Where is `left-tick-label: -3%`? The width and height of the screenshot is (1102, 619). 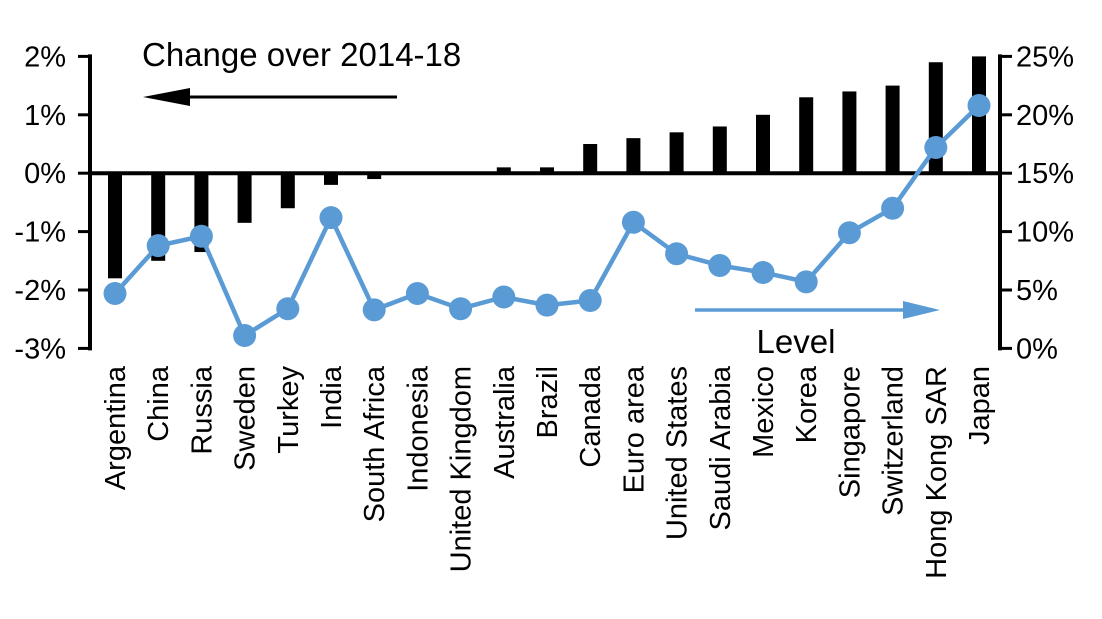
left-tick-label: -3% is located at coordinates (40, 349).